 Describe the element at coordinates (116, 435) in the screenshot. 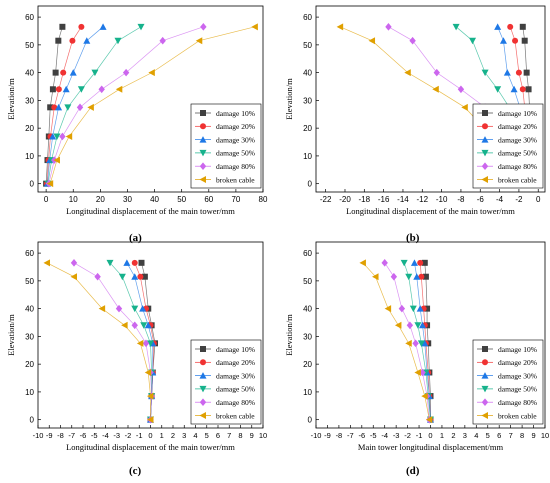

I see `x-tick-label: -3` at that location.